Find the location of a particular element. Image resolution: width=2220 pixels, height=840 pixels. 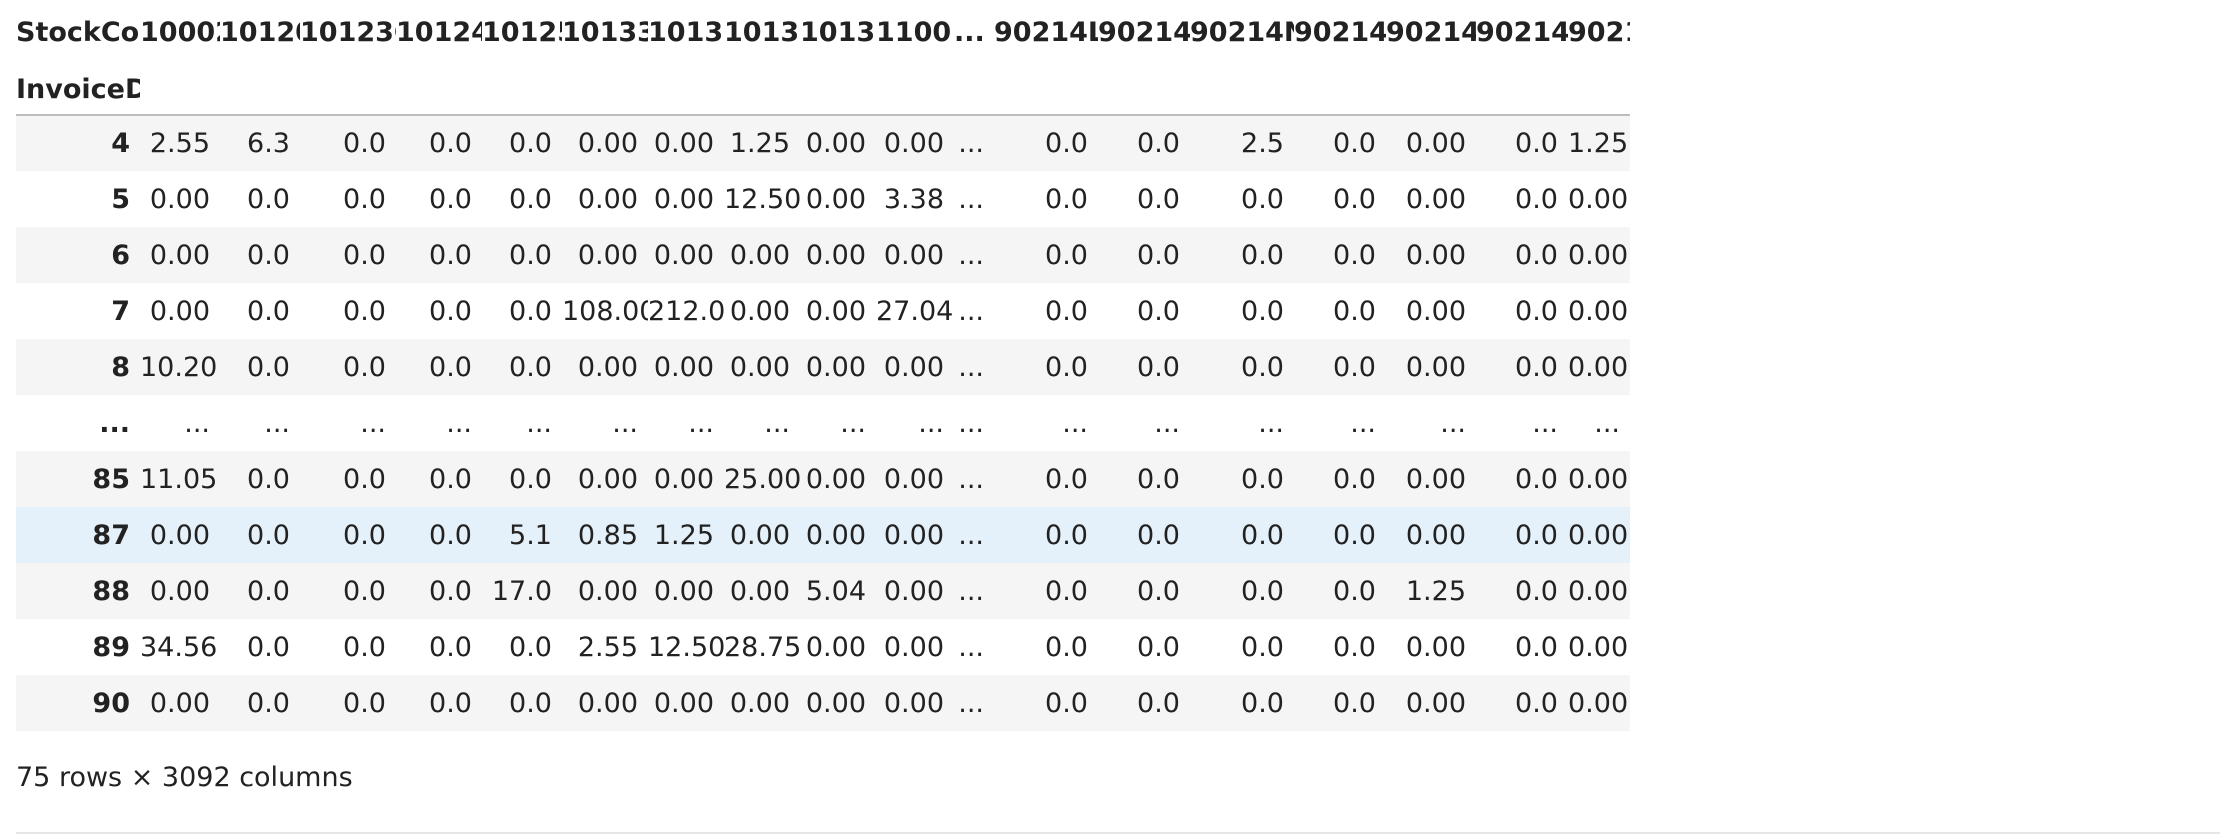

table-cell: 34.56 is located at coordinates (179, 647).